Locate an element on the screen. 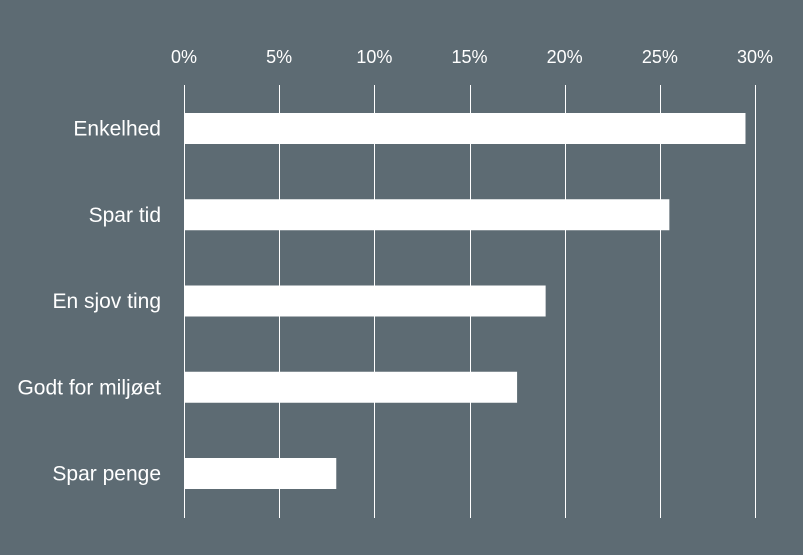 Image resolution: width=803 pixels, height=555 pixels. x-tick-label: 20% is located at coordinates (565, 57).